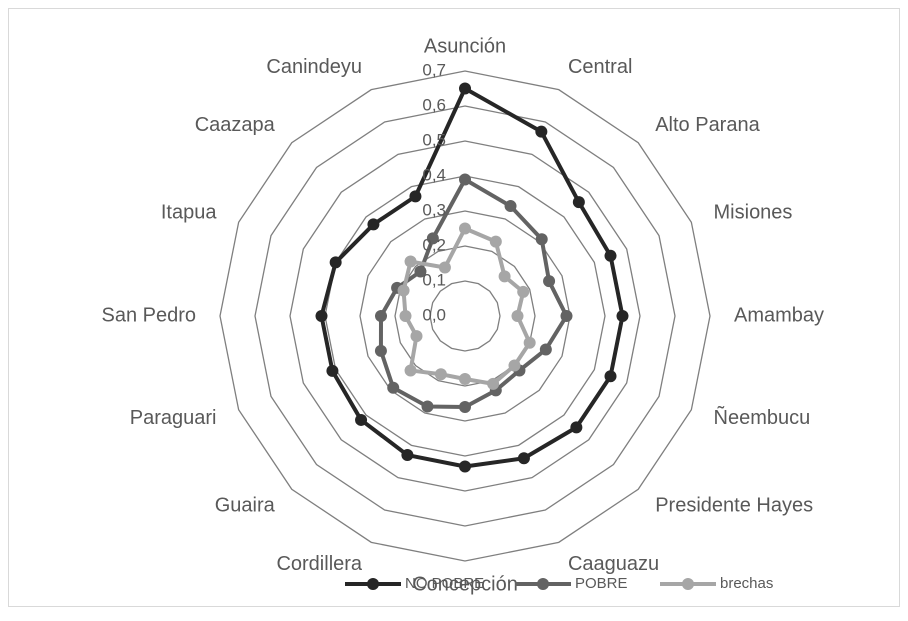 This screenshot has height=621, width=908. What do you see at coordinates (434, 69) in the screenshot?
I see `y-tick-label: 0,7` at bounding box center [434, 69].